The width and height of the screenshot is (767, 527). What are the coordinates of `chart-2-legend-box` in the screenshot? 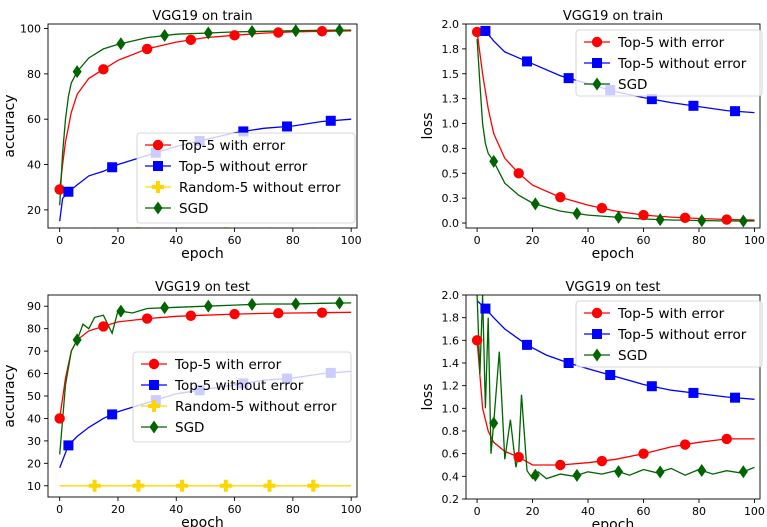 It's located at (669, 63).